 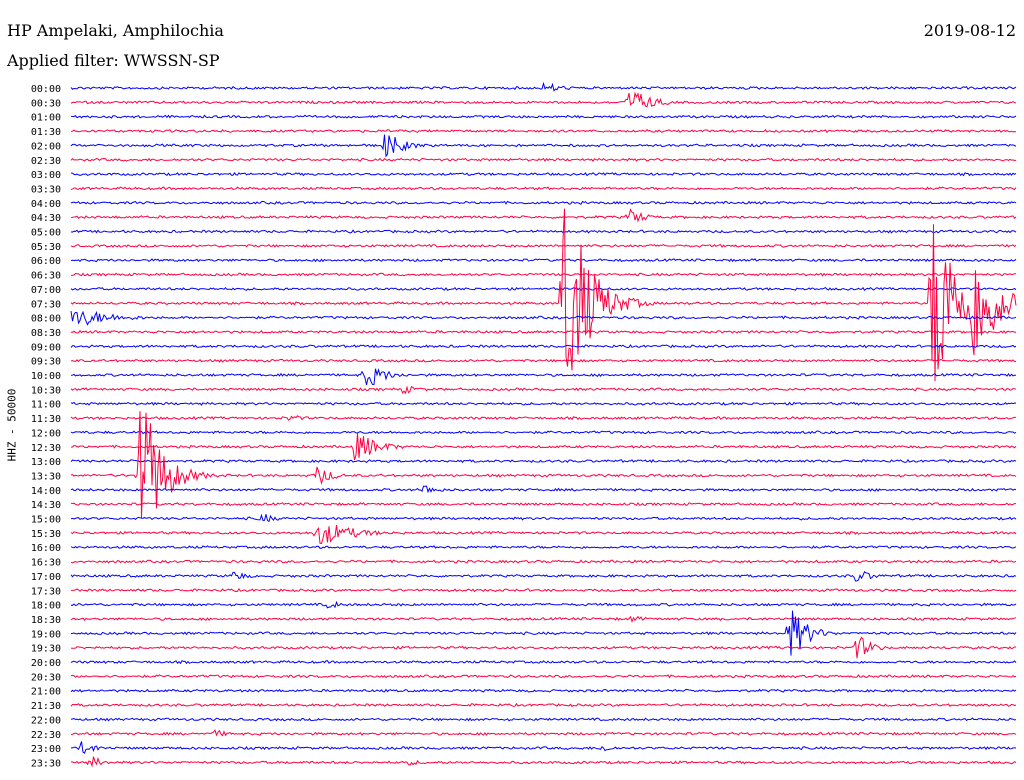 I want to click on time-label: 13:00, so click(x=46, y=462).